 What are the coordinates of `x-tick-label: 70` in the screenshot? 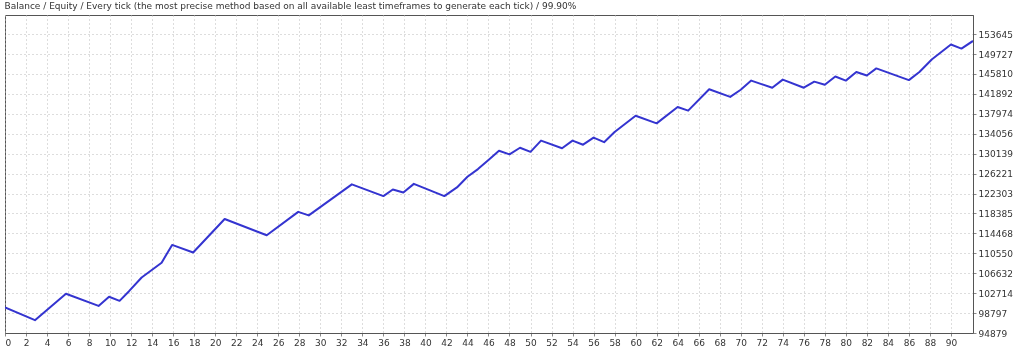 It's located at (741, 342).